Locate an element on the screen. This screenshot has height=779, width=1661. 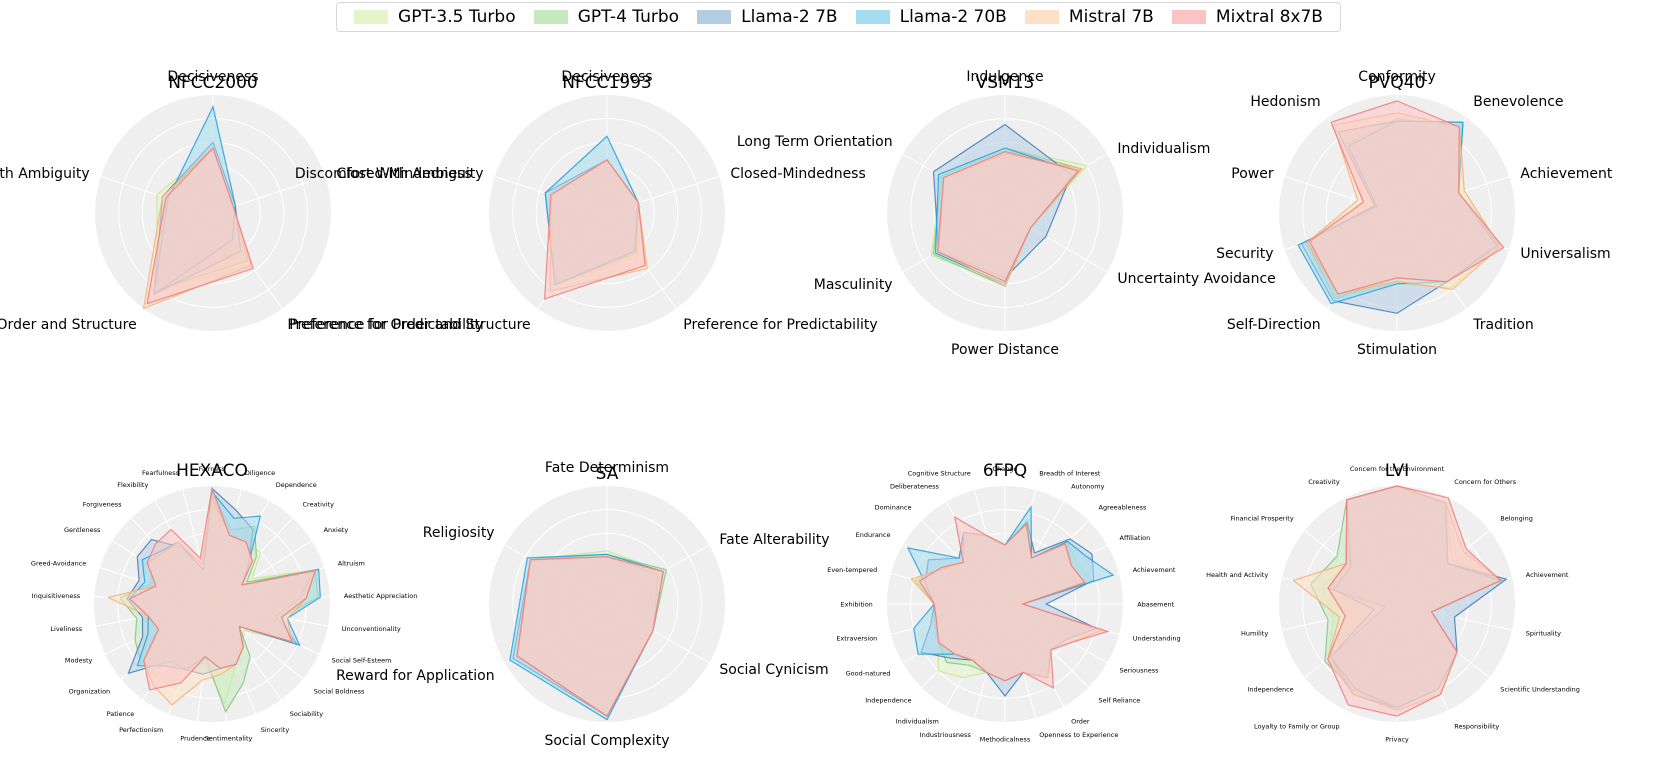
radar-axis-label: Patience is located at coordinates (121, 714).